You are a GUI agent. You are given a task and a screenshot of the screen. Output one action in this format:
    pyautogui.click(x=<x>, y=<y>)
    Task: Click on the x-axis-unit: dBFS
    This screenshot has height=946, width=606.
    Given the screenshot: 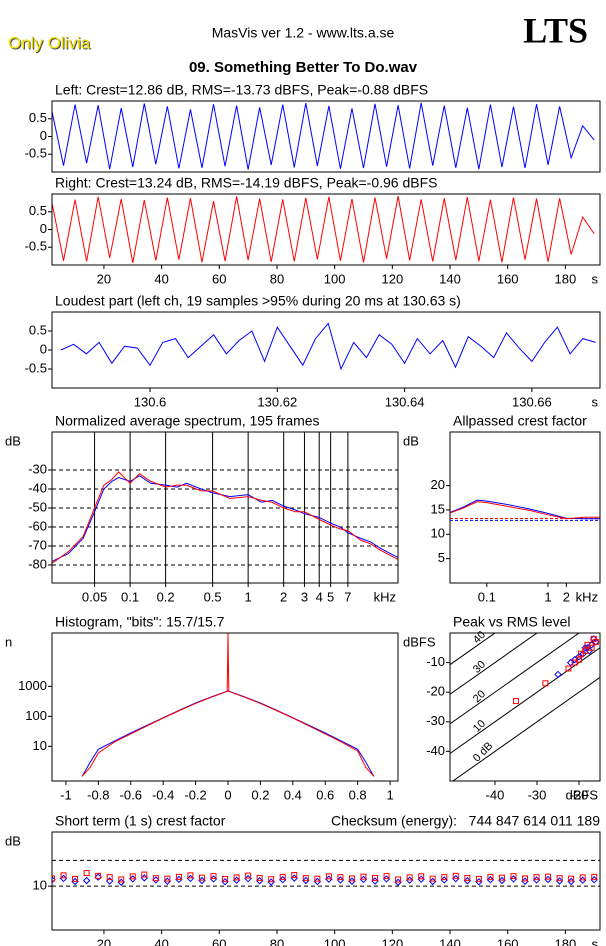 What is the action you would take?
    pyautogui.click(x=581, y=794)
    